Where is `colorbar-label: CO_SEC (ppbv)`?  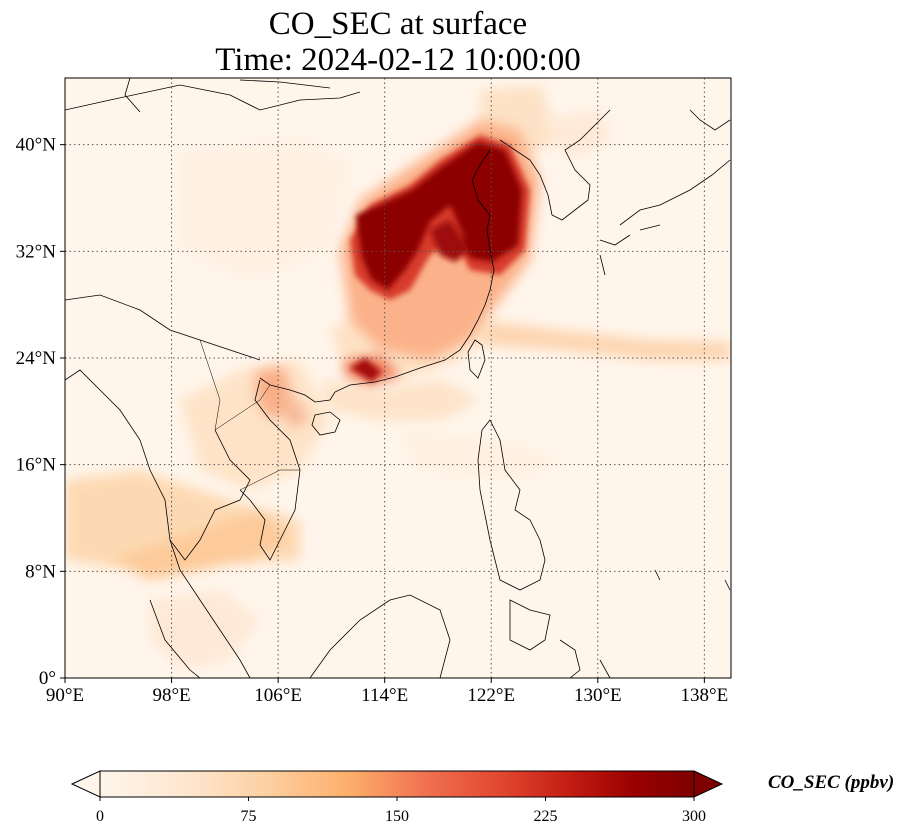 colorbar-label: CO_SEC (ppbv) is located at coordinates (831, 782).